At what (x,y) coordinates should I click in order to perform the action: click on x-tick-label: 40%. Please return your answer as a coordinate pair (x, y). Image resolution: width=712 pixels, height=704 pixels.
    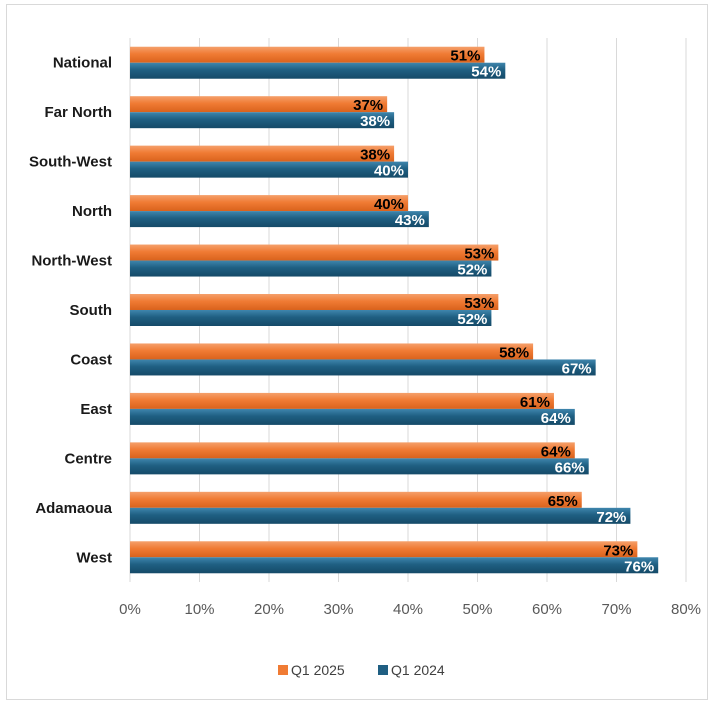
    Looking at the image, I should click on (408, 609).